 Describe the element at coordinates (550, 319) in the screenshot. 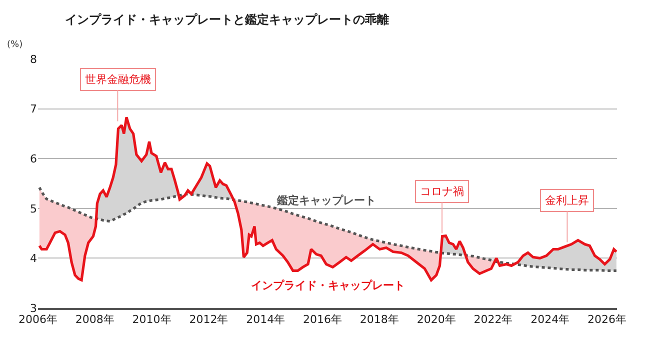

I see `x-tick-label: 2024年` at that location.